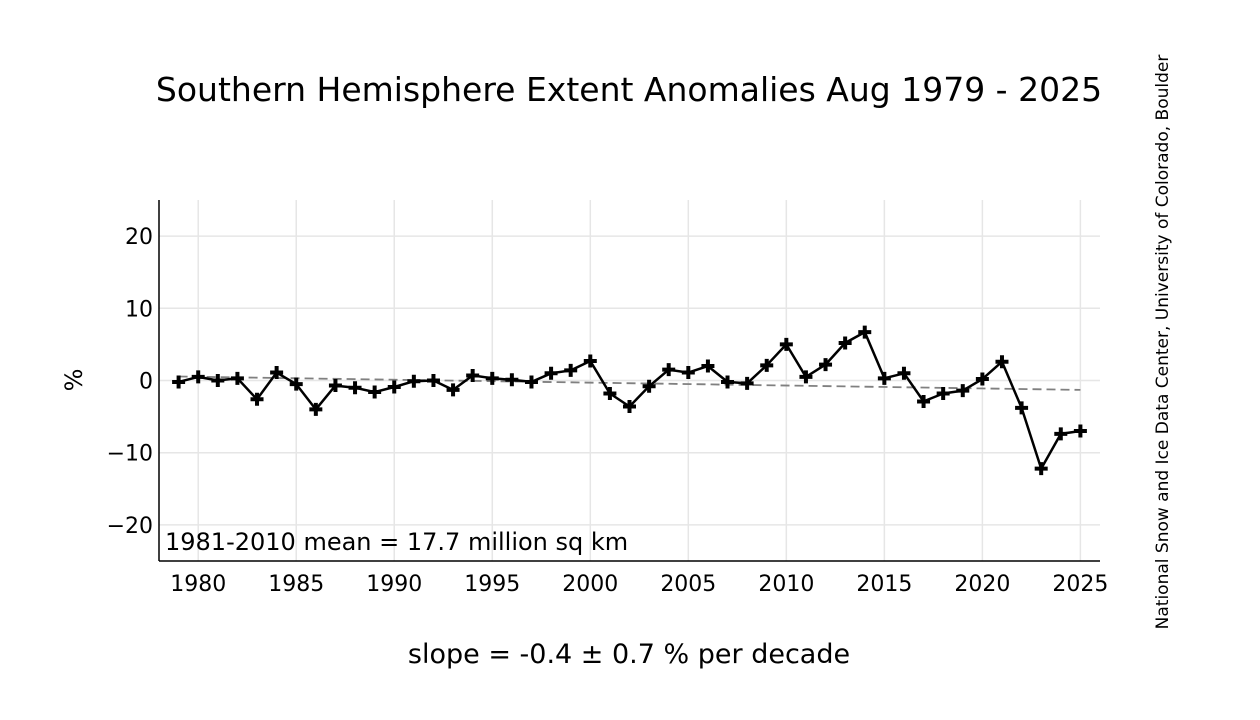 The width and height of the screenshot is (1260, 720). Describe the element at coordinates (74, 380) in the screenshot. I see `y-axis-label: %` at that location.